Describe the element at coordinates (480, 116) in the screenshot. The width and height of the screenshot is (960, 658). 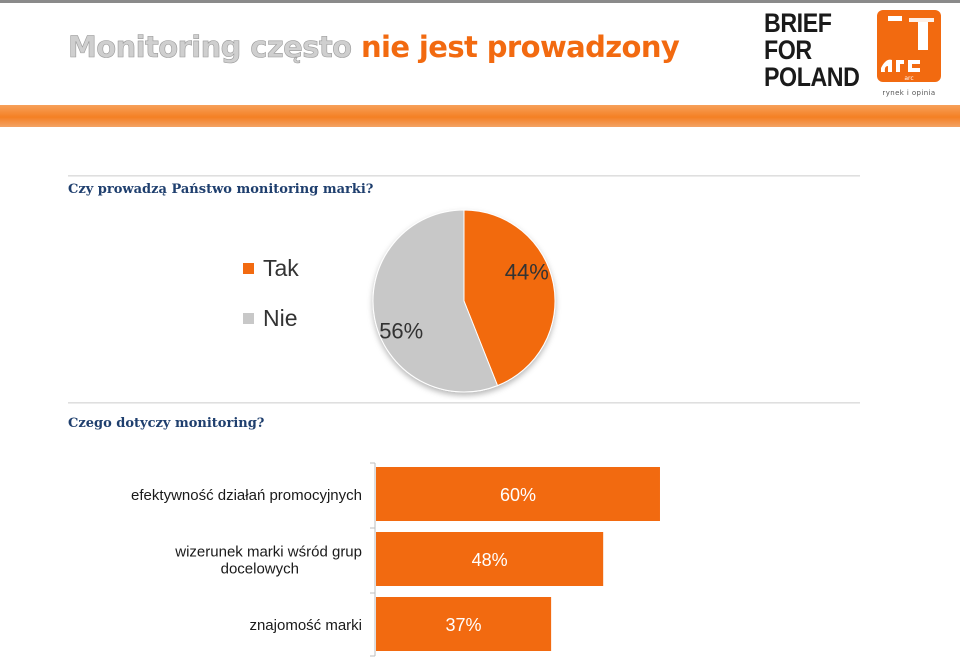
I see `orange-header-band` at that location.